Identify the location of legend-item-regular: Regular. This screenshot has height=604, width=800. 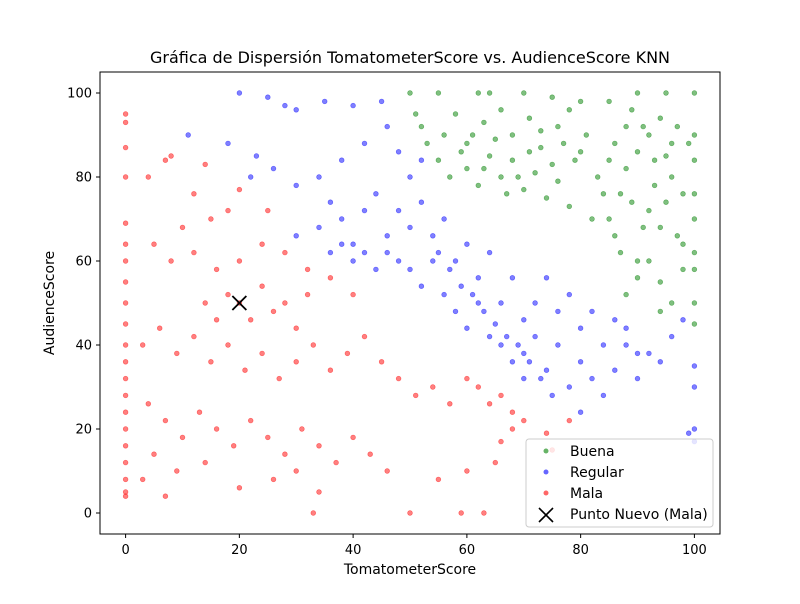
(583, 473).